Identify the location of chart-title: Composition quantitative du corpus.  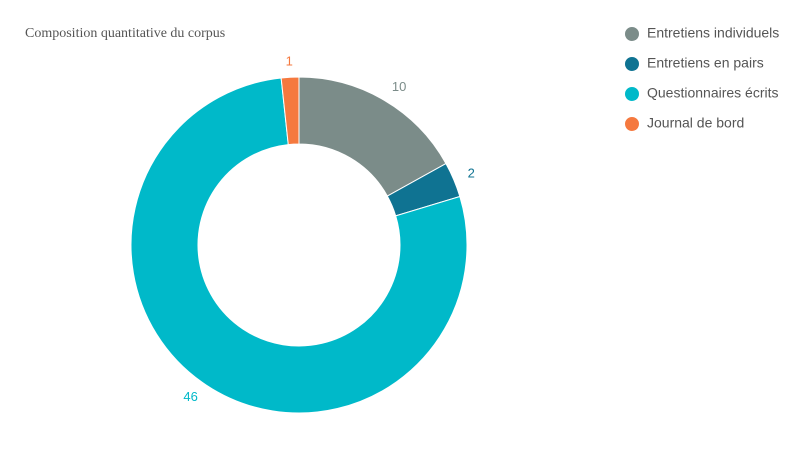
(125, 33).